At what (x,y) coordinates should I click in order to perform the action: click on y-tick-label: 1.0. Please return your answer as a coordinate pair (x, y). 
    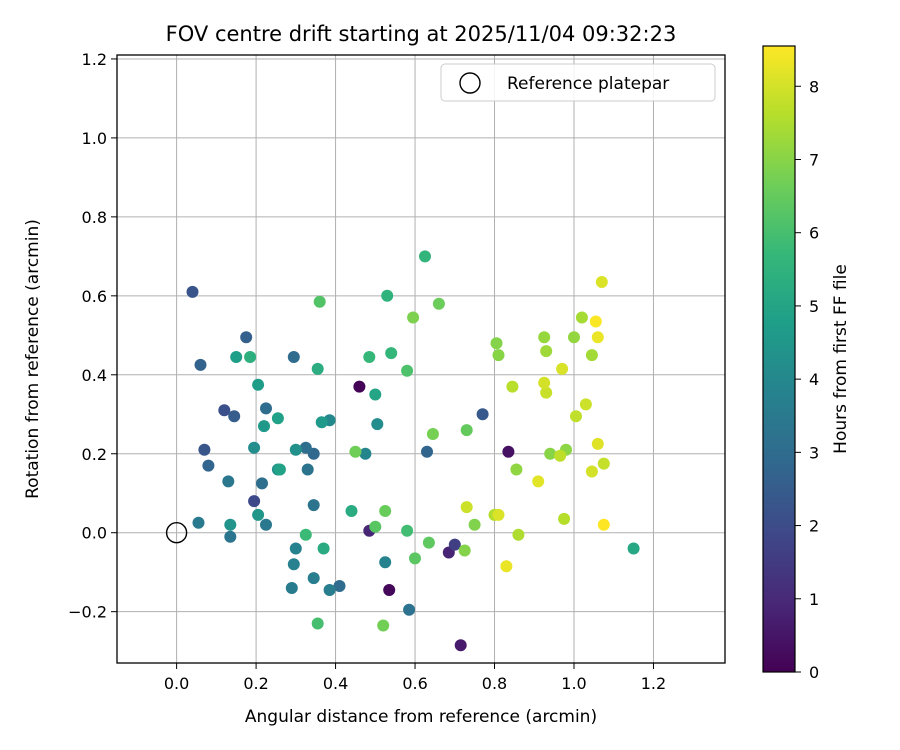
    Looking at the image, I should click on (94, 138).